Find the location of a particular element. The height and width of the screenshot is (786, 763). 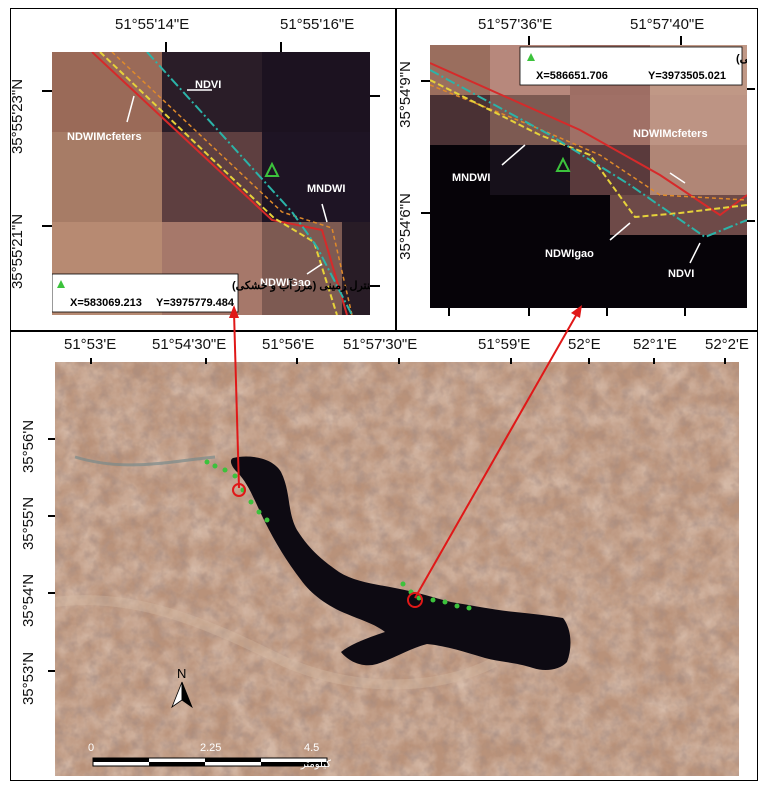

right-label-ndvi: NDVI is located at coordinates (681, 274).